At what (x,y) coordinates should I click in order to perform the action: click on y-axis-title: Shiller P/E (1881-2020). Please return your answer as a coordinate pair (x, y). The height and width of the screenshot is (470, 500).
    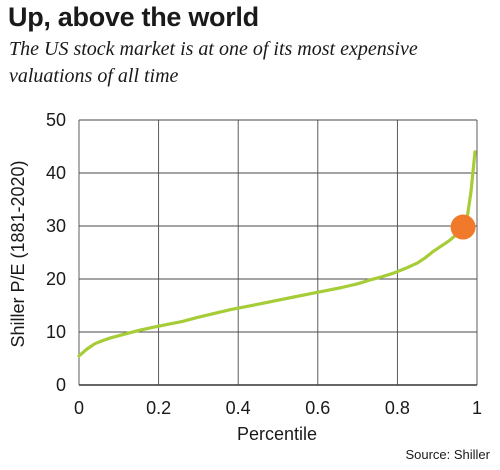
    Looking at the image, I should click on (18, 253).